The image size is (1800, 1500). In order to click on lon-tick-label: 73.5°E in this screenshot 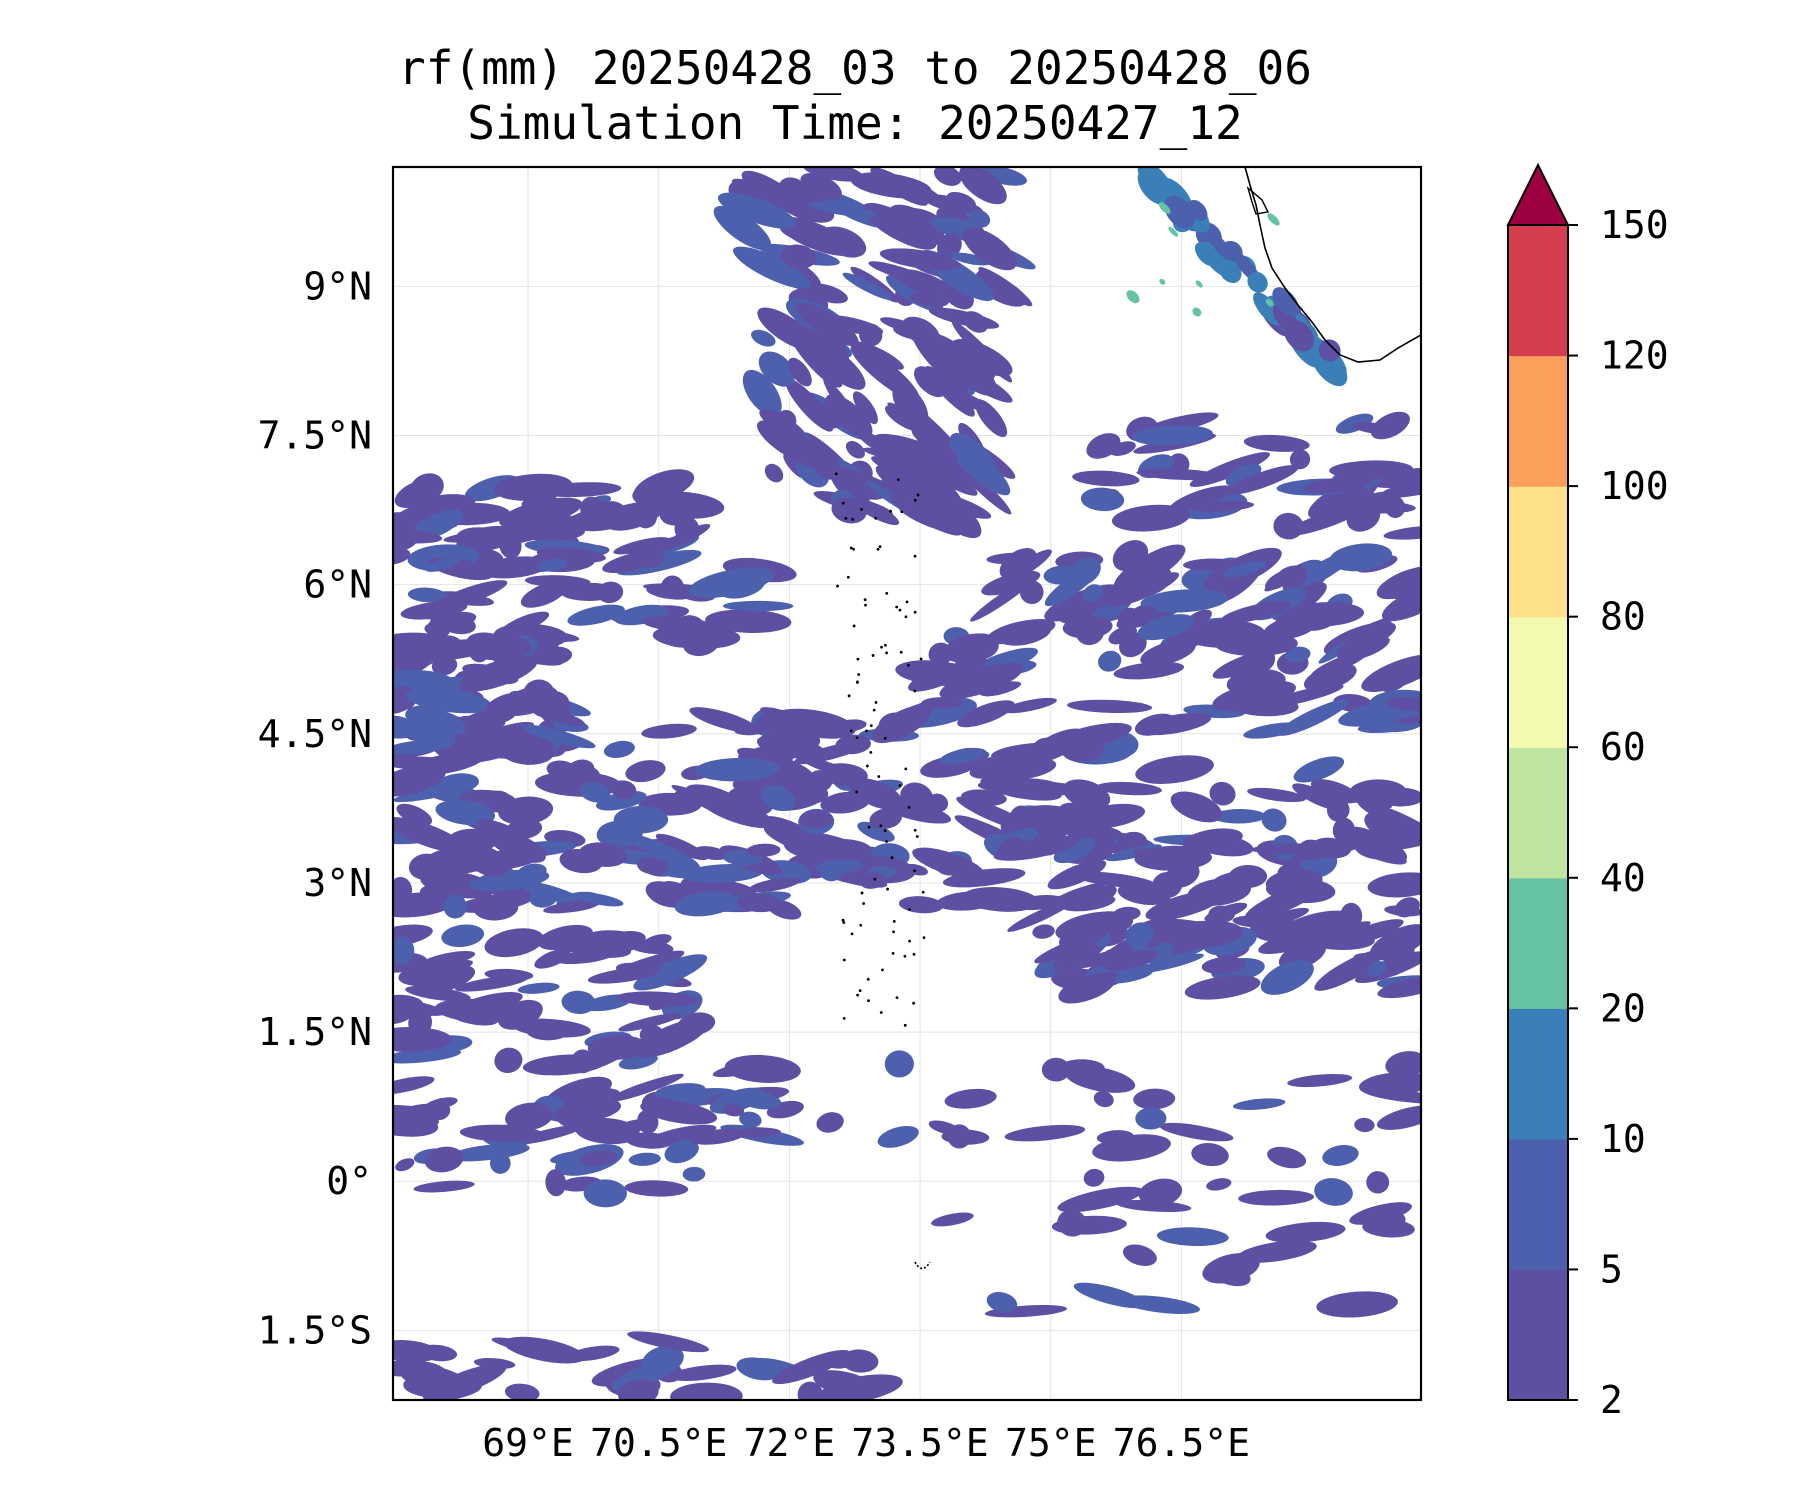, I will do `click(919, 1443)`.